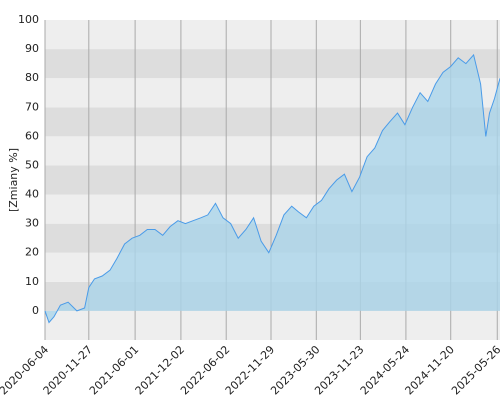  I want to click on x-tick-label: 2025-05-26, so click(474, 370).